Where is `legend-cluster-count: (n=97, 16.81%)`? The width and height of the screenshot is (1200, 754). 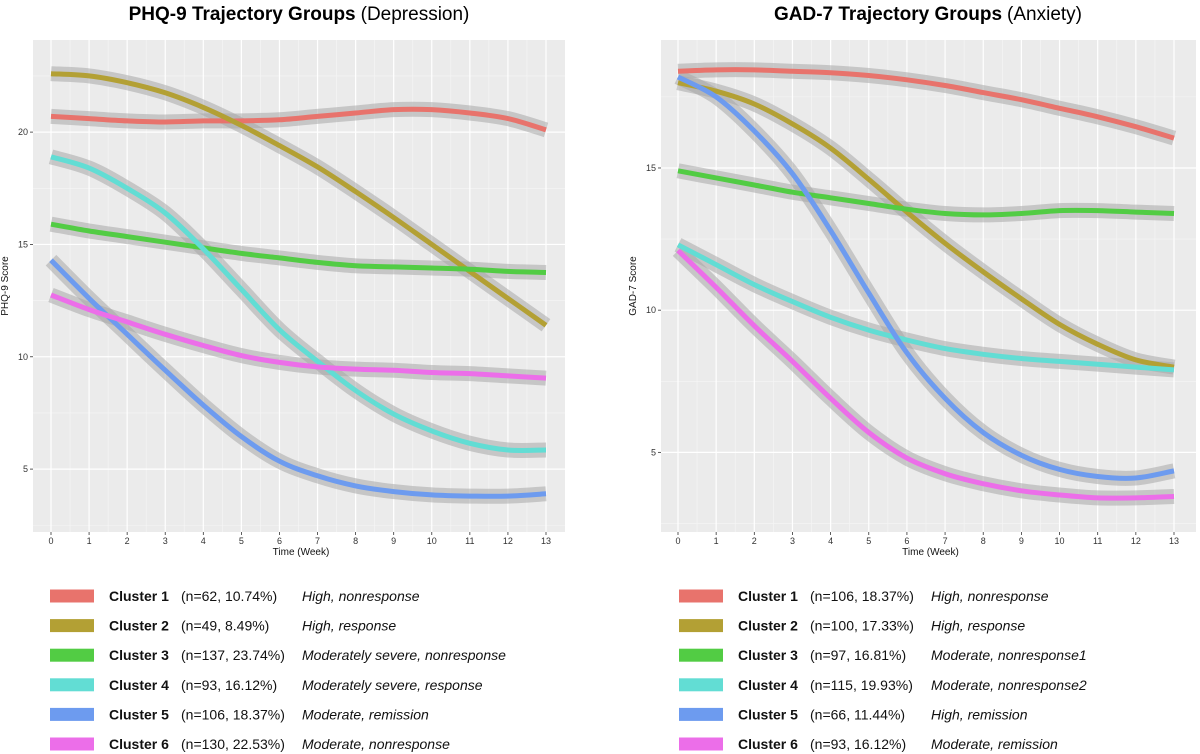 legend-cluster-count: (n=97, 16.81%) is located at coordinates (858, 655).